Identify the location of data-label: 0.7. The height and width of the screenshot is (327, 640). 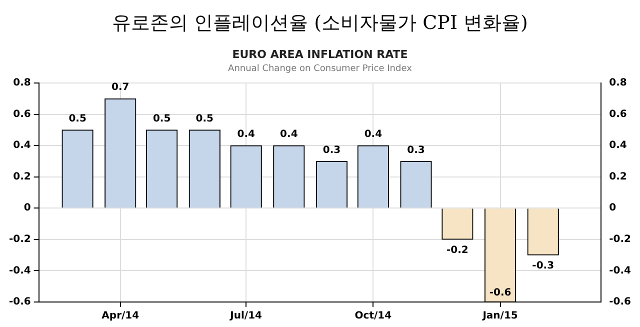
(121, 88).